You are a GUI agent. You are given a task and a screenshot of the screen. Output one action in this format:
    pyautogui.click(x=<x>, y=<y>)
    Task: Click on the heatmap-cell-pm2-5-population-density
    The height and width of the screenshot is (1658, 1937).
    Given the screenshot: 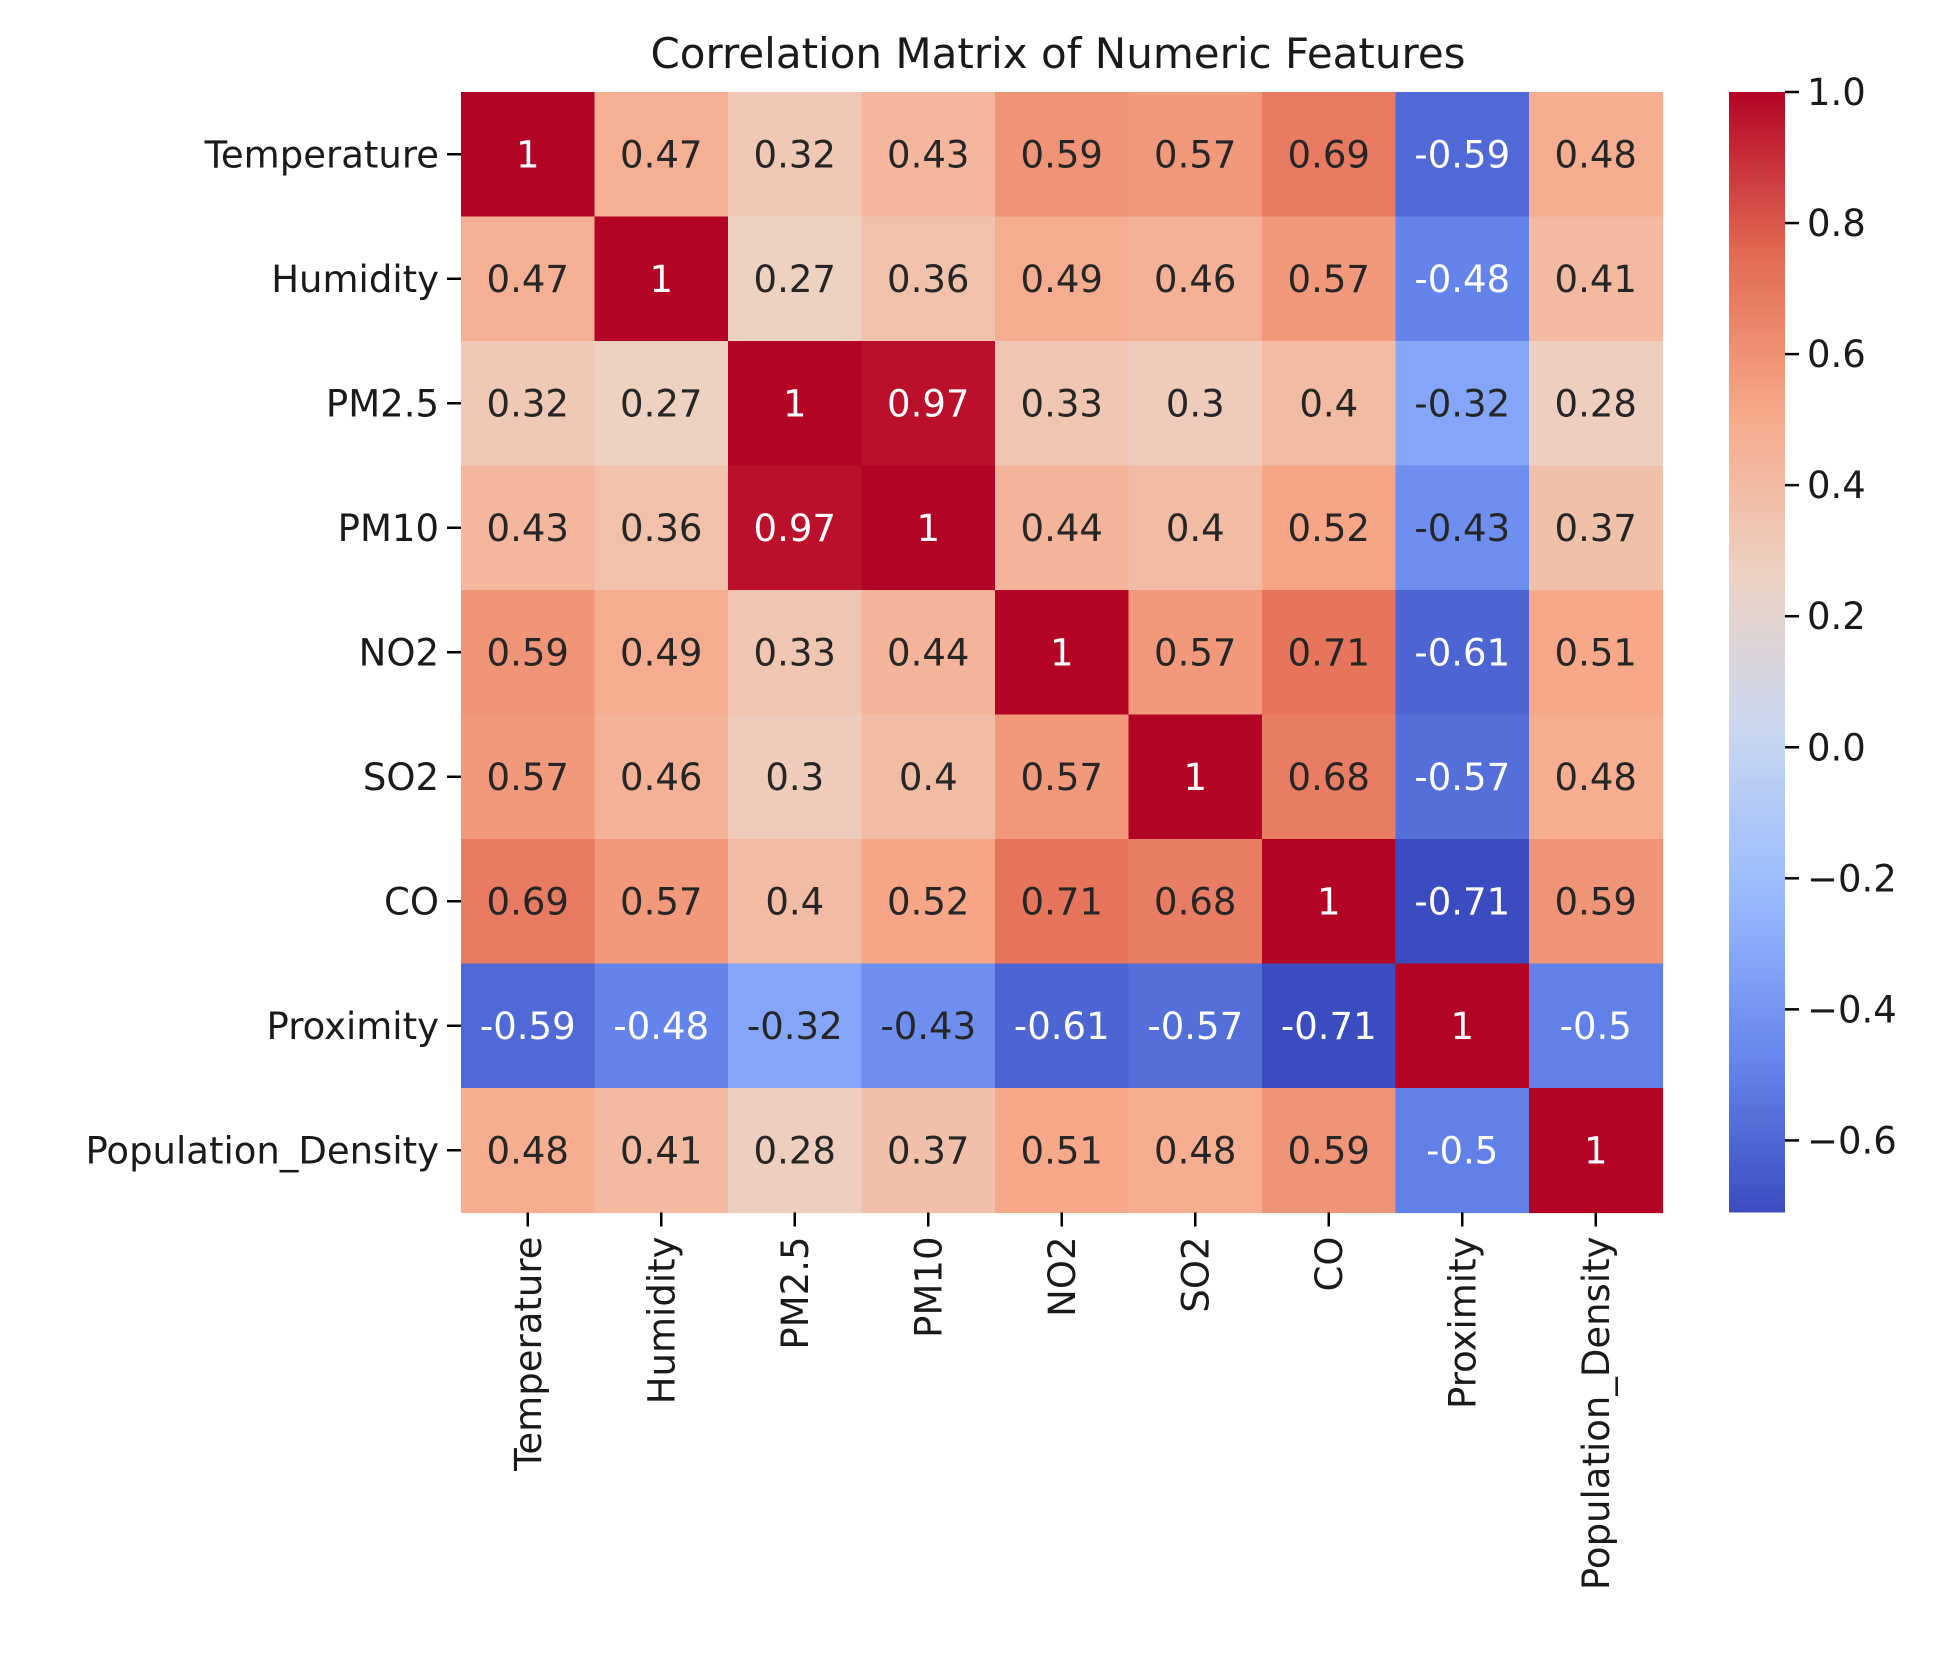 What is the action you would take?
    pyautogui.click(x=1596, y=404)
    